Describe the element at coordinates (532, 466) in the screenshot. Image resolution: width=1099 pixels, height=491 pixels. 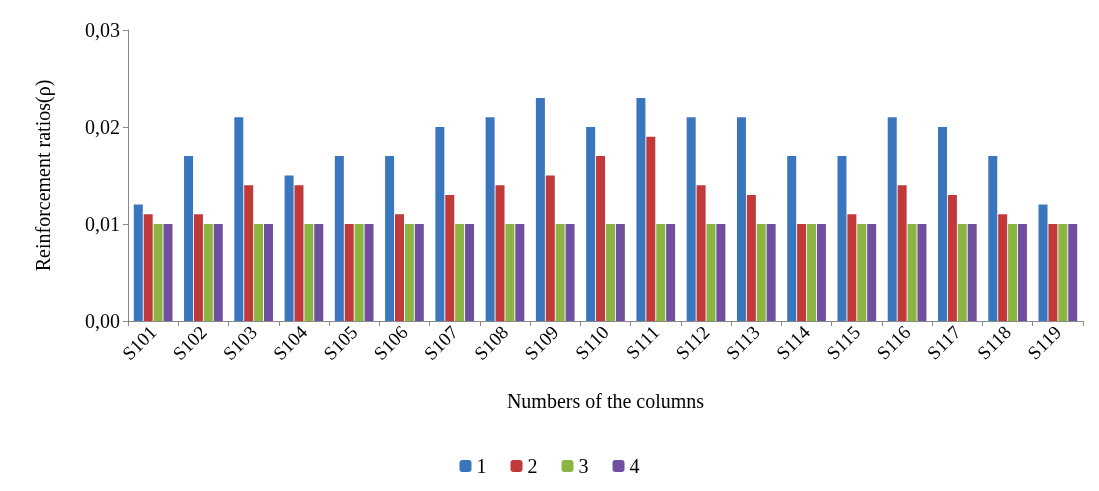
I see `legend-label: 2` at that location.